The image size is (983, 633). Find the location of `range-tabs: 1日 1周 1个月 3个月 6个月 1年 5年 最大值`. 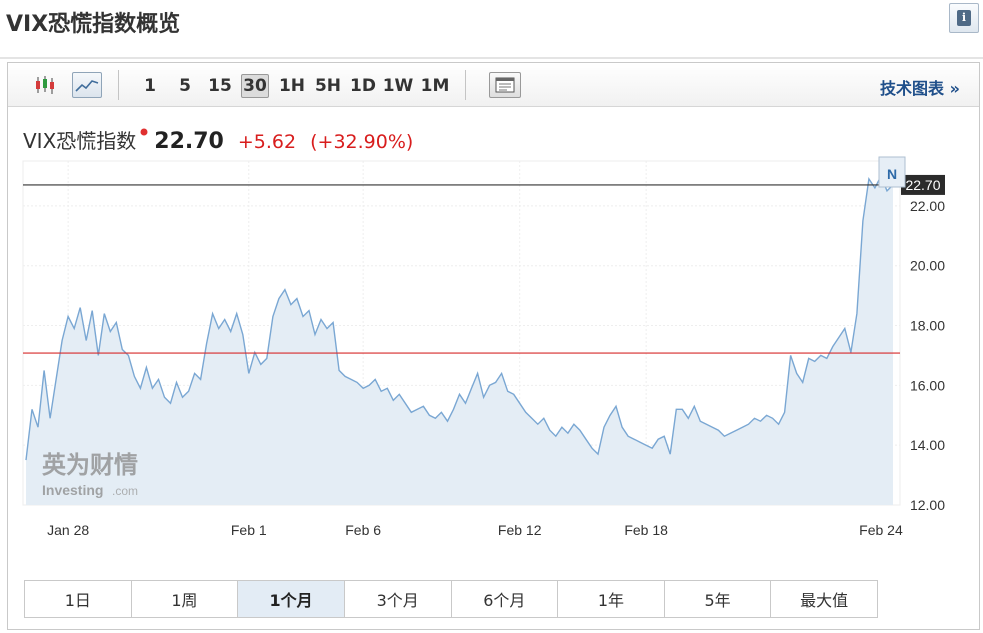

range-tabs: 1日 1周 1个月 3个月 6个月 1年 5年 最大值 is located at coordinates (451, 599).